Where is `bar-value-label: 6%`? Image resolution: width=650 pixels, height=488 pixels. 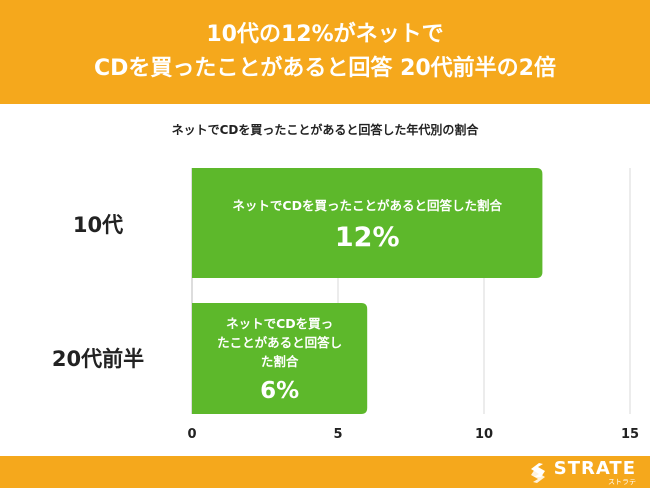 bar-value-label: 6% is located at coordinates (279, 391).